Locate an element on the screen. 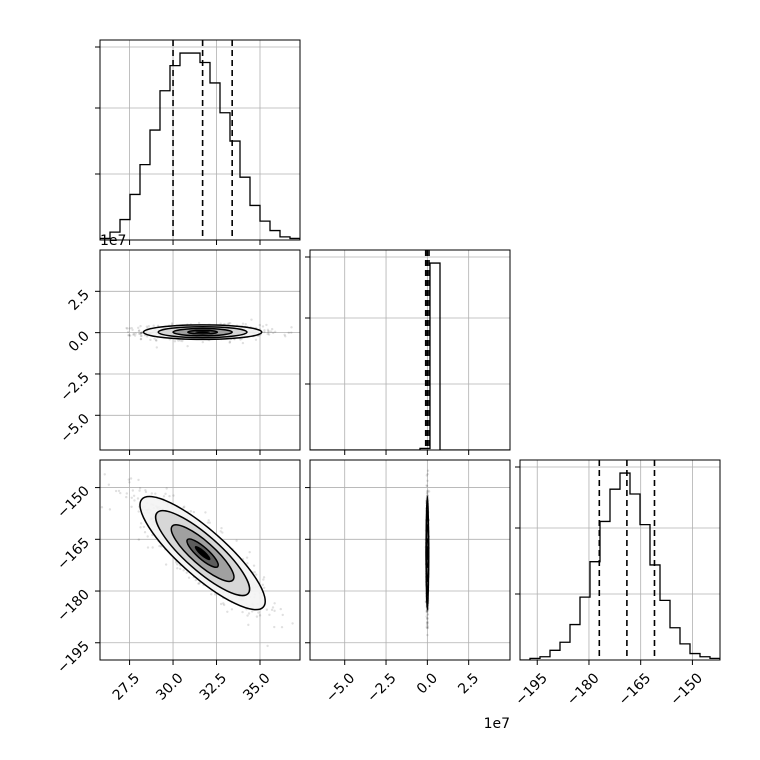  x-tick-label: −150 is located at coordinates (687, 689).